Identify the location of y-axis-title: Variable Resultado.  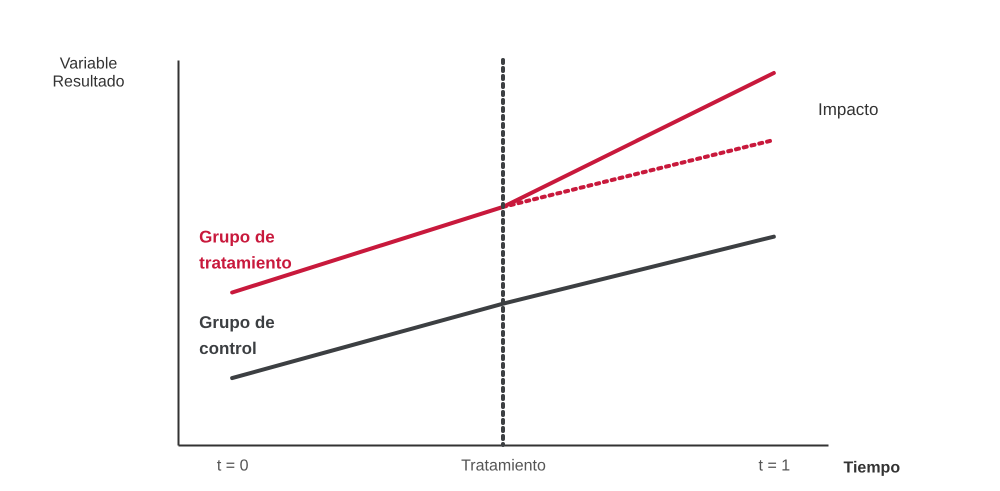
(88, 73).